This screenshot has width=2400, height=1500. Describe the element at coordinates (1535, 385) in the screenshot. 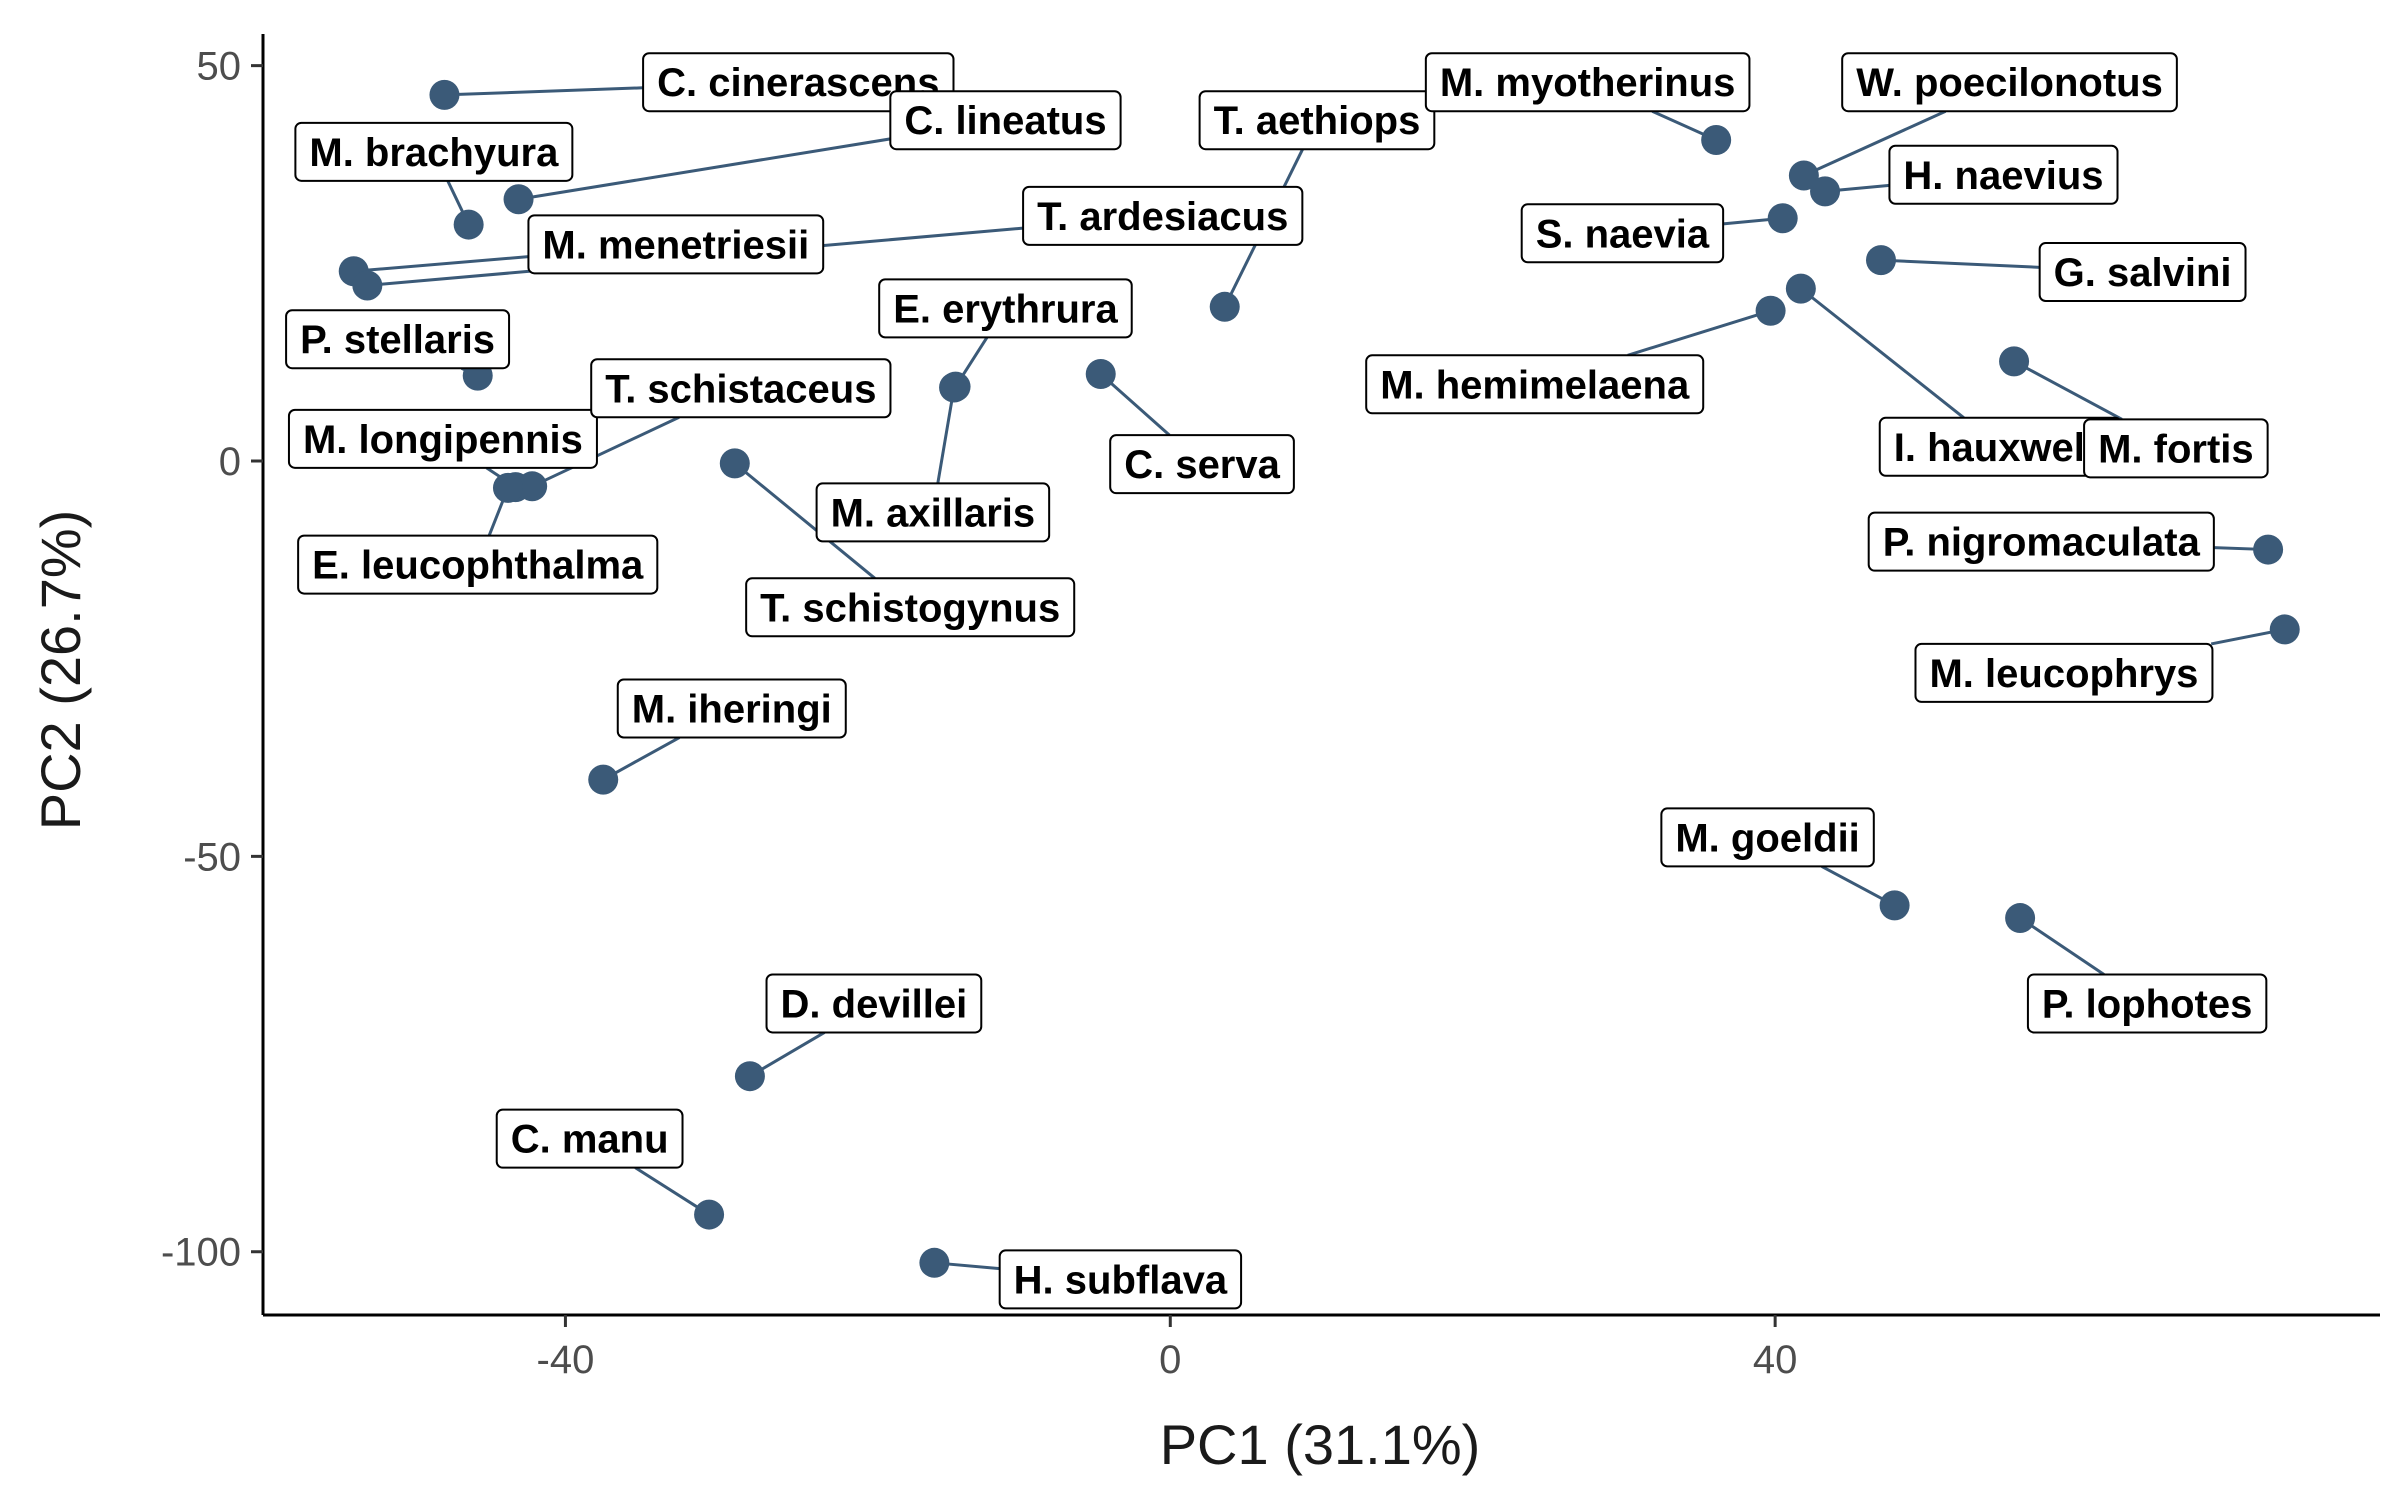

I see `point-label-text: M. hemimelaena` at that location.